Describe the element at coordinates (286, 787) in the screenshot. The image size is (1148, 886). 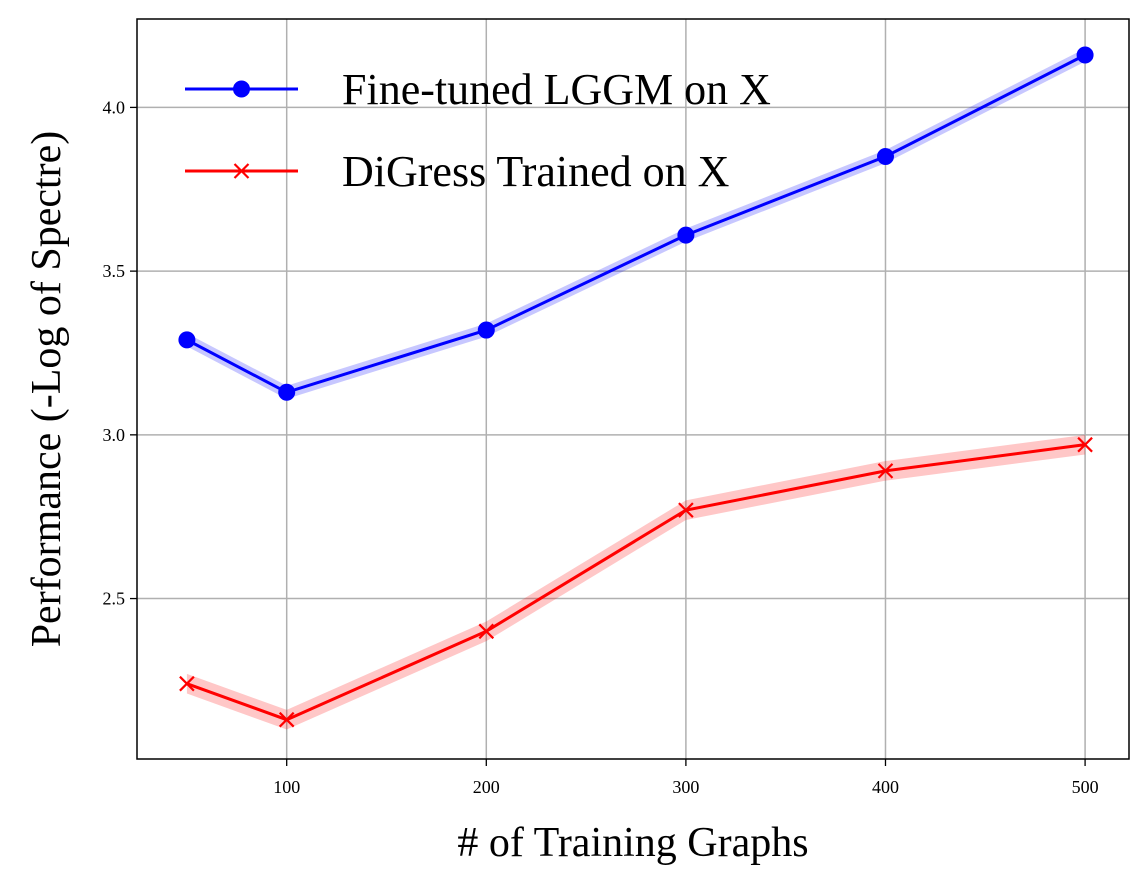
I see `x-tick-label: 100` at that location.